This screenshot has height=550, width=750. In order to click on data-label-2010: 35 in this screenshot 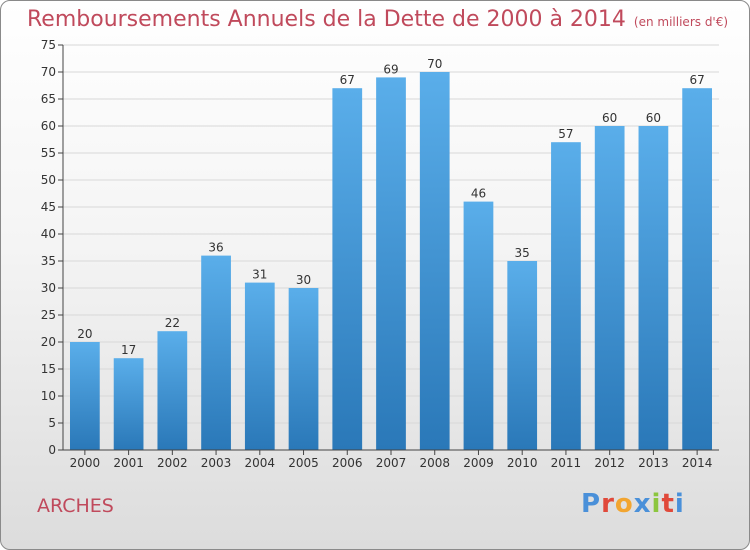, I will do `click(522, 253)`.